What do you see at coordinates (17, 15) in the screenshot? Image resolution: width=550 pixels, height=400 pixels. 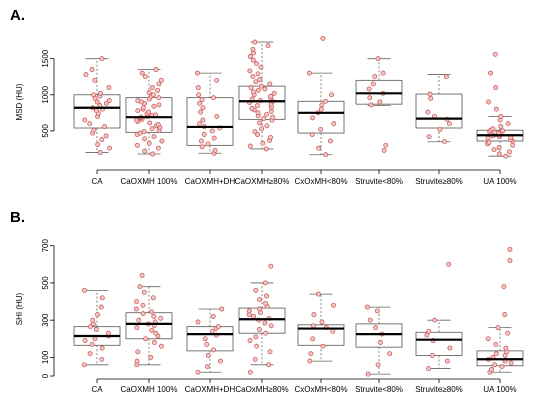 I see `panel-label-a: A.` at bounding box center [17, 15].